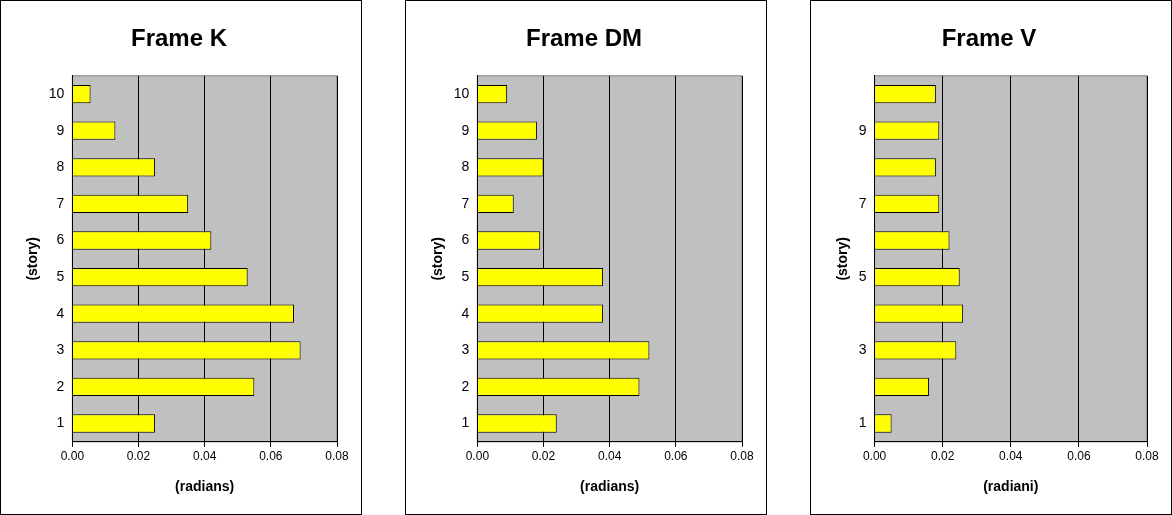  What do you see at coordinates (179, 38) in the screenshot?
I see `chart-title: Frame K` at bounding box center [179, 38].